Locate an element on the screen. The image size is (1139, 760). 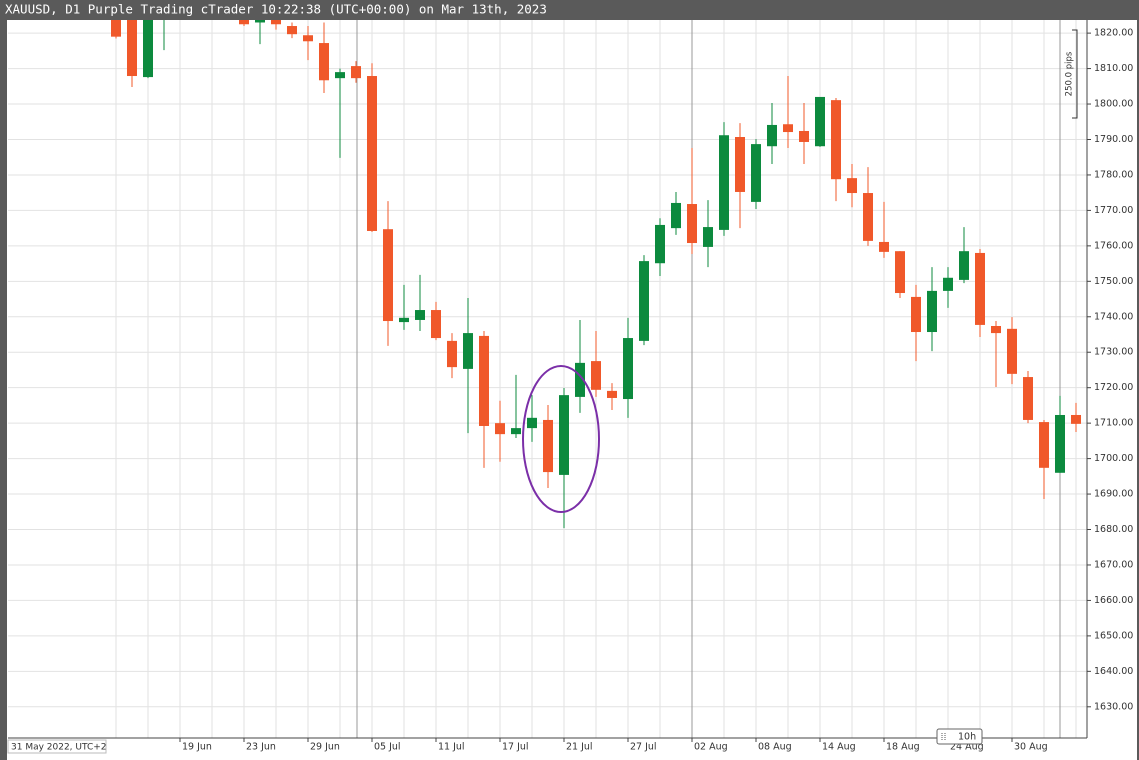
y-tick-label: 1810.00 is located at coordinates (1113, 68).